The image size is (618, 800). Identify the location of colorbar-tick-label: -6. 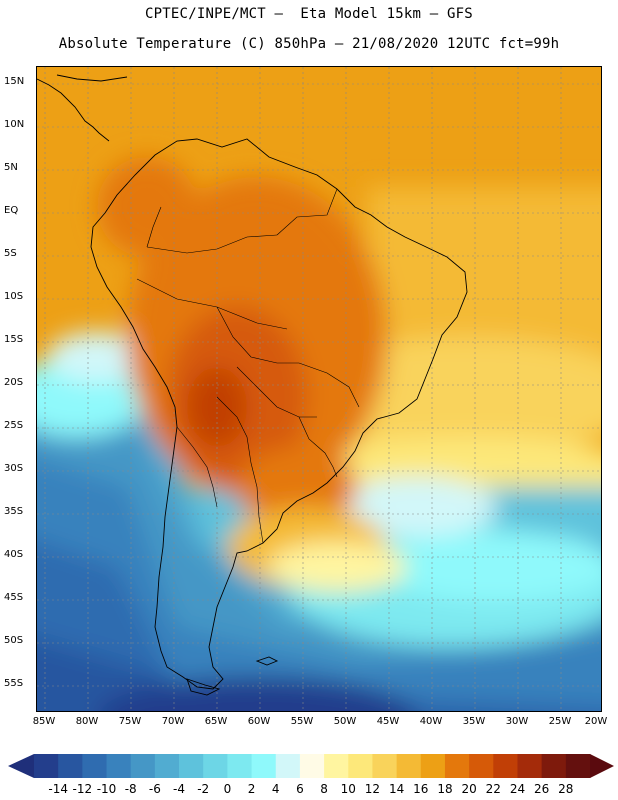
(154, 789).